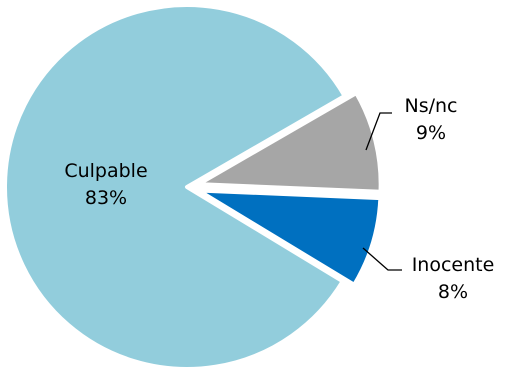 Image resolution: width=512 pixels, height=373 pixels. Describe the element at coordinates (382, 191) in the screenshot. I see `leader-lines-layer` at that location.